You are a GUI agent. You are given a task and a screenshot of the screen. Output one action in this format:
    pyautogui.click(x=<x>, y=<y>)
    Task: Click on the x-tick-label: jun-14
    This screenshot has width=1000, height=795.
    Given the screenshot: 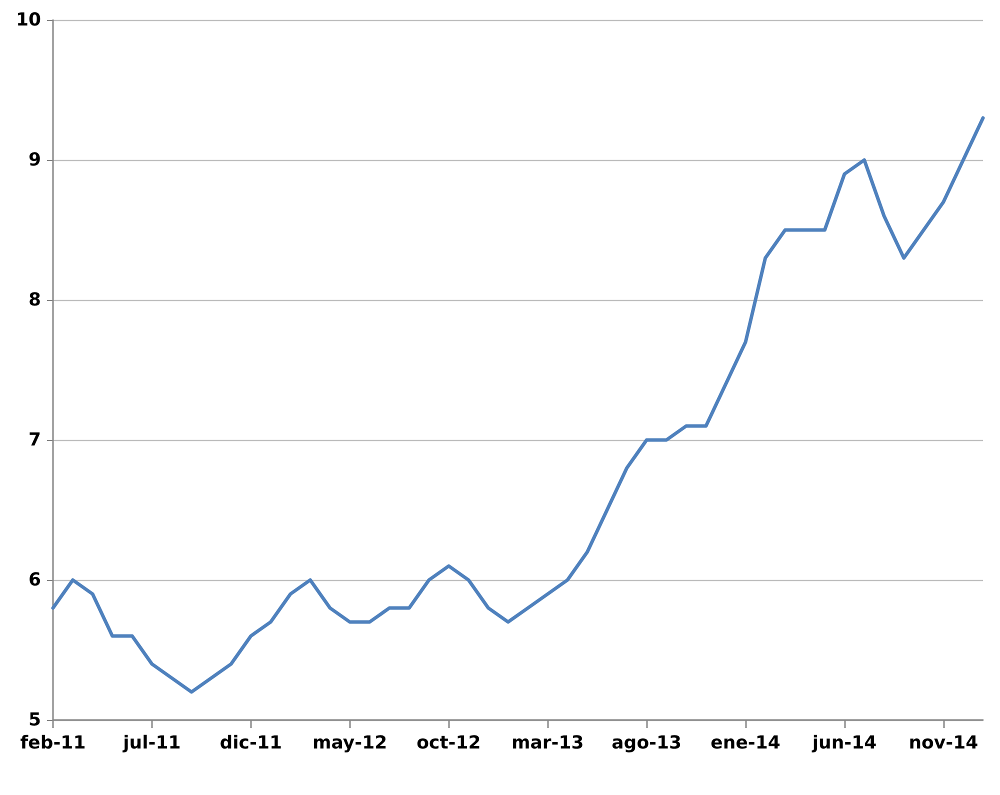 What is the action you would take?
    pyautogui.click(x=844, y=743)
    